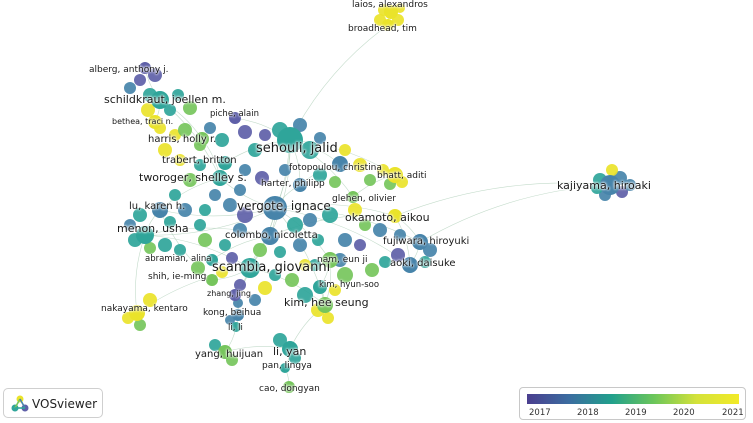  What do you see at coordinates (364, 199) in the screenshot?
I see `author-label-glehen: glehen, olivier` at bounding box center [364, 199].